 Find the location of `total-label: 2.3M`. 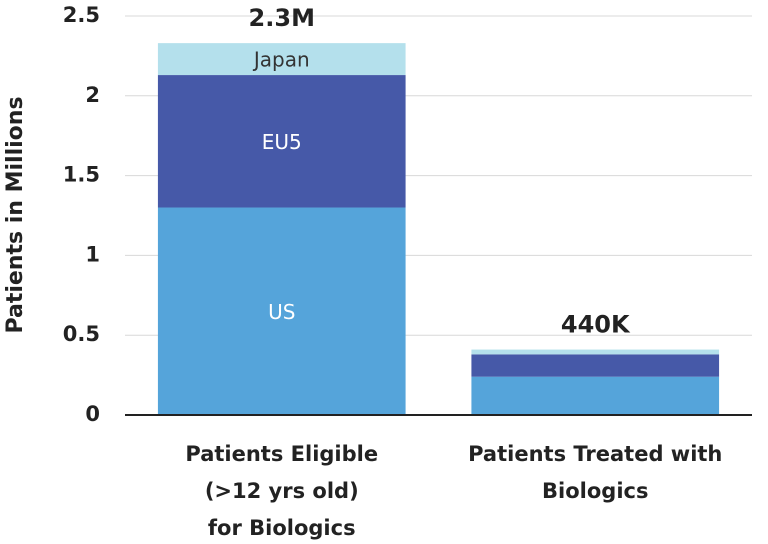

total-label: 2.3M is located at coordinates (282, 18).